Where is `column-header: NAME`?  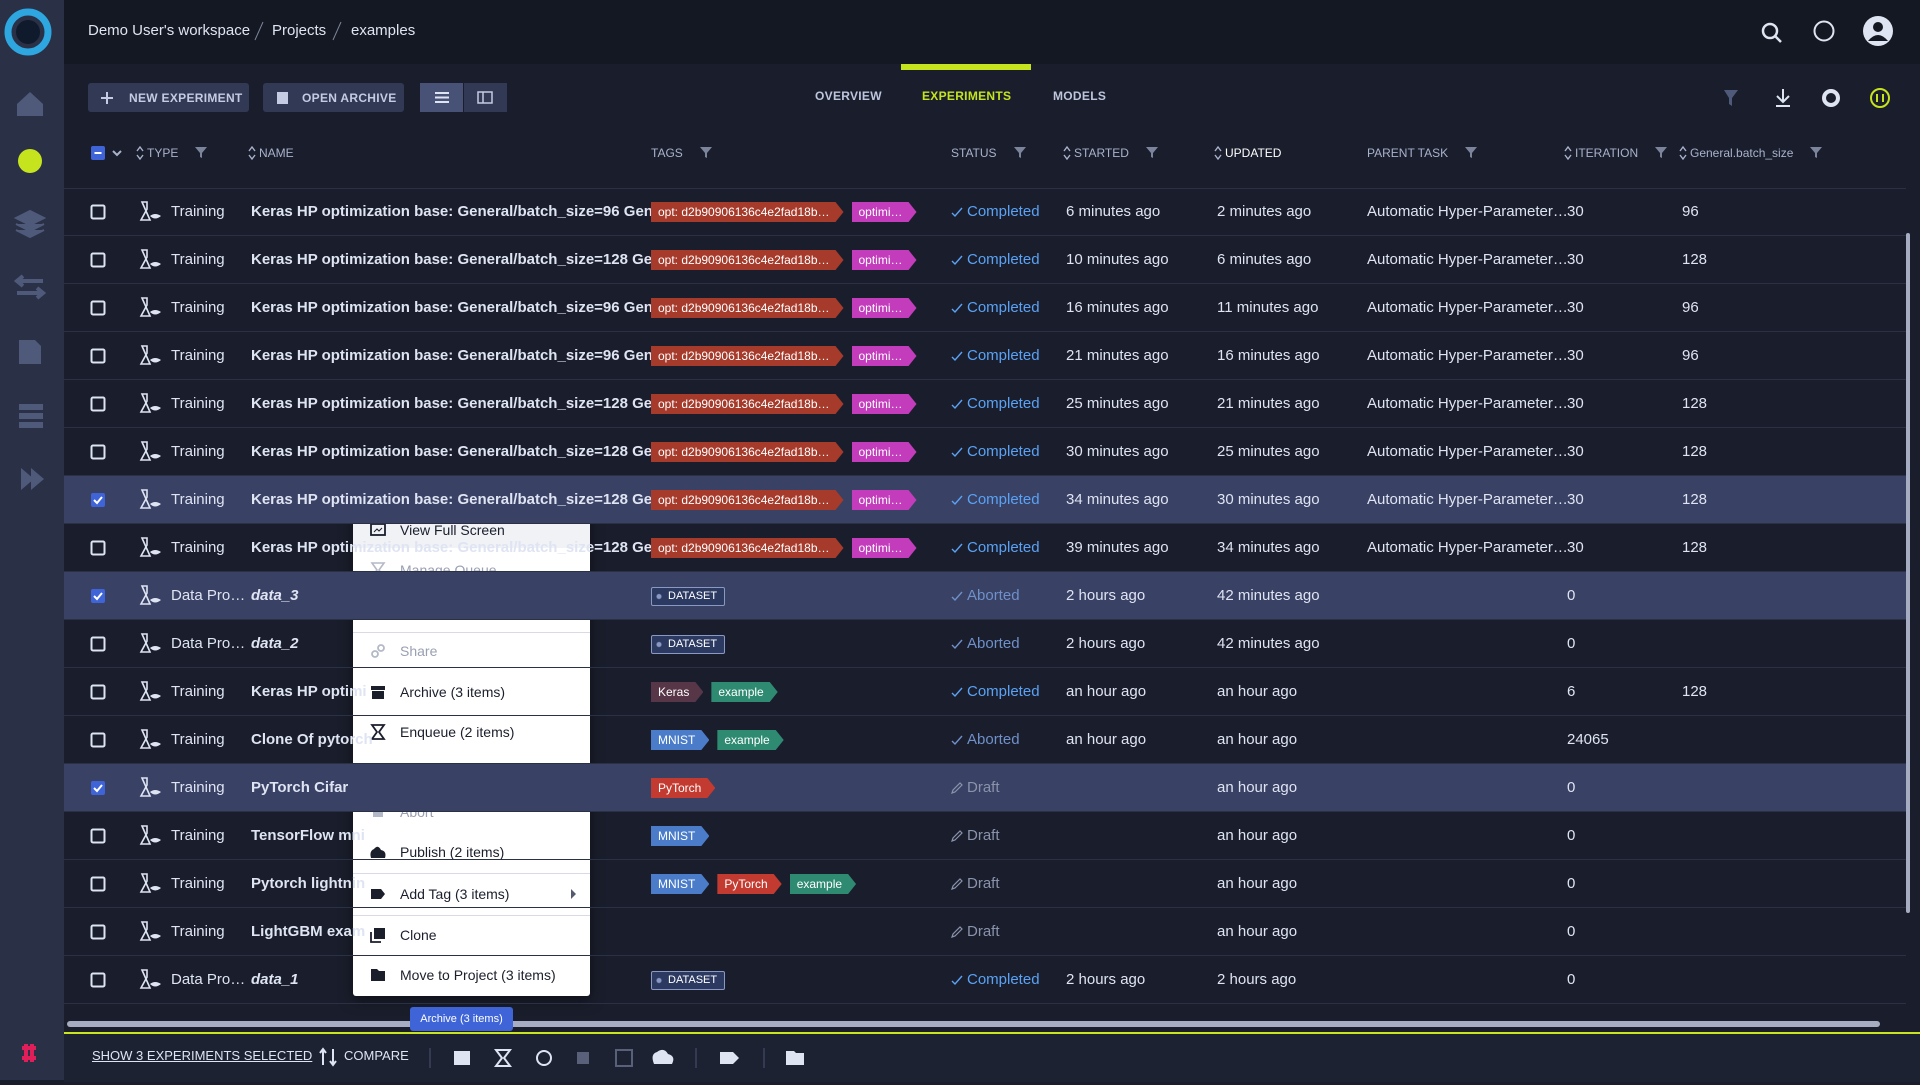 column-header: NAME is located at coordinates (276, 153).